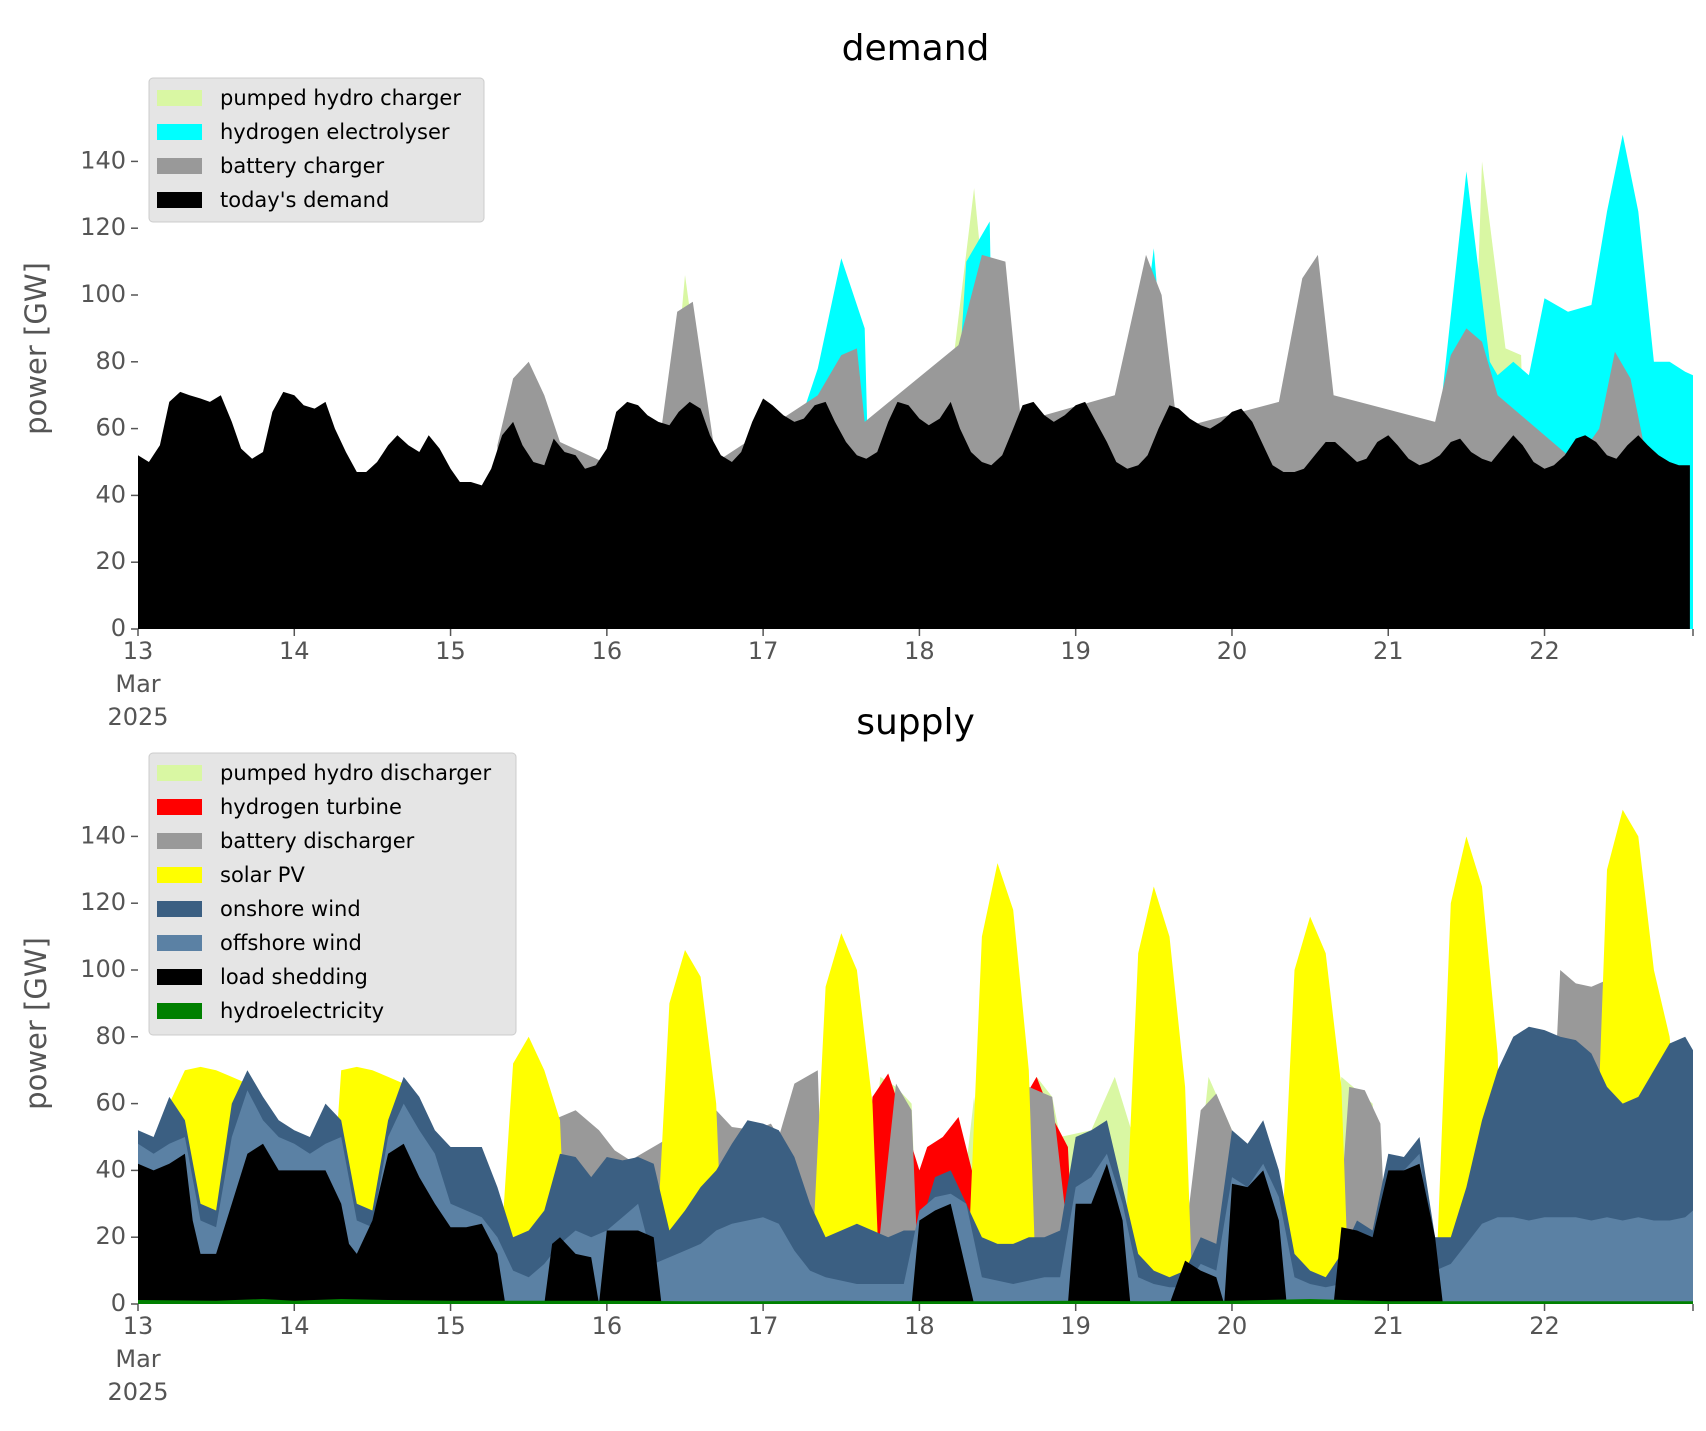 Image resolution: width=1706 pixels, height=1431 pixels. Describe the element at coordinates (317, 841) in the screenshot. I see `legend-label: battery discharger` at that location.